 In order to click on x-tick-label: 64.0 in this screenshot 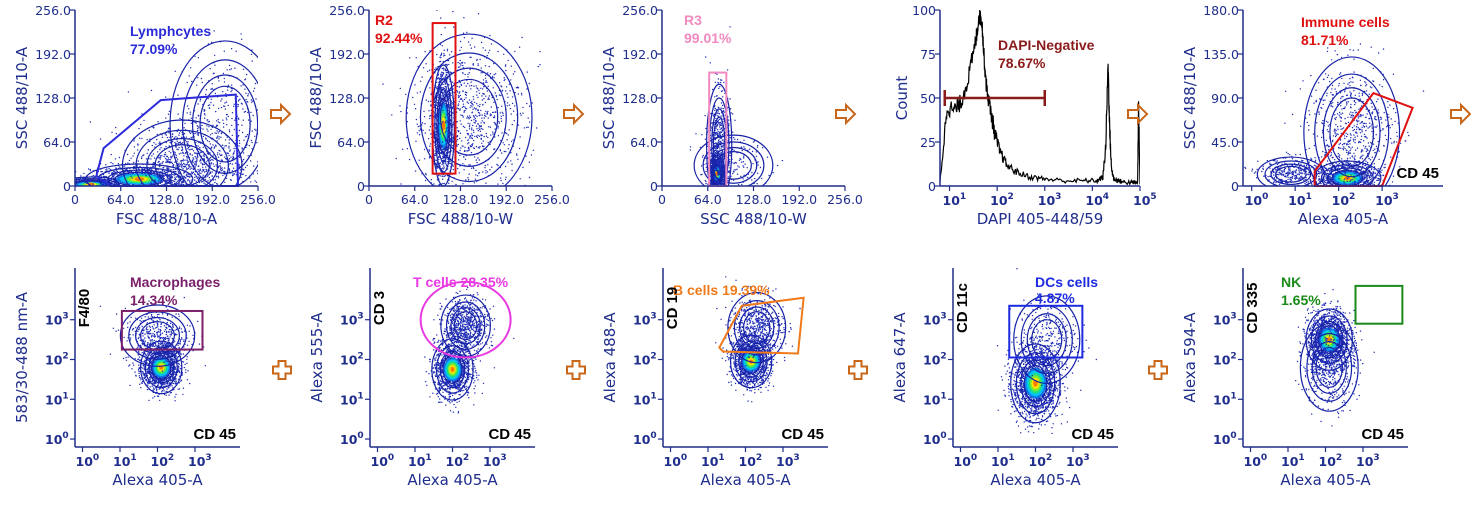, I will do `click(415, 199)`.